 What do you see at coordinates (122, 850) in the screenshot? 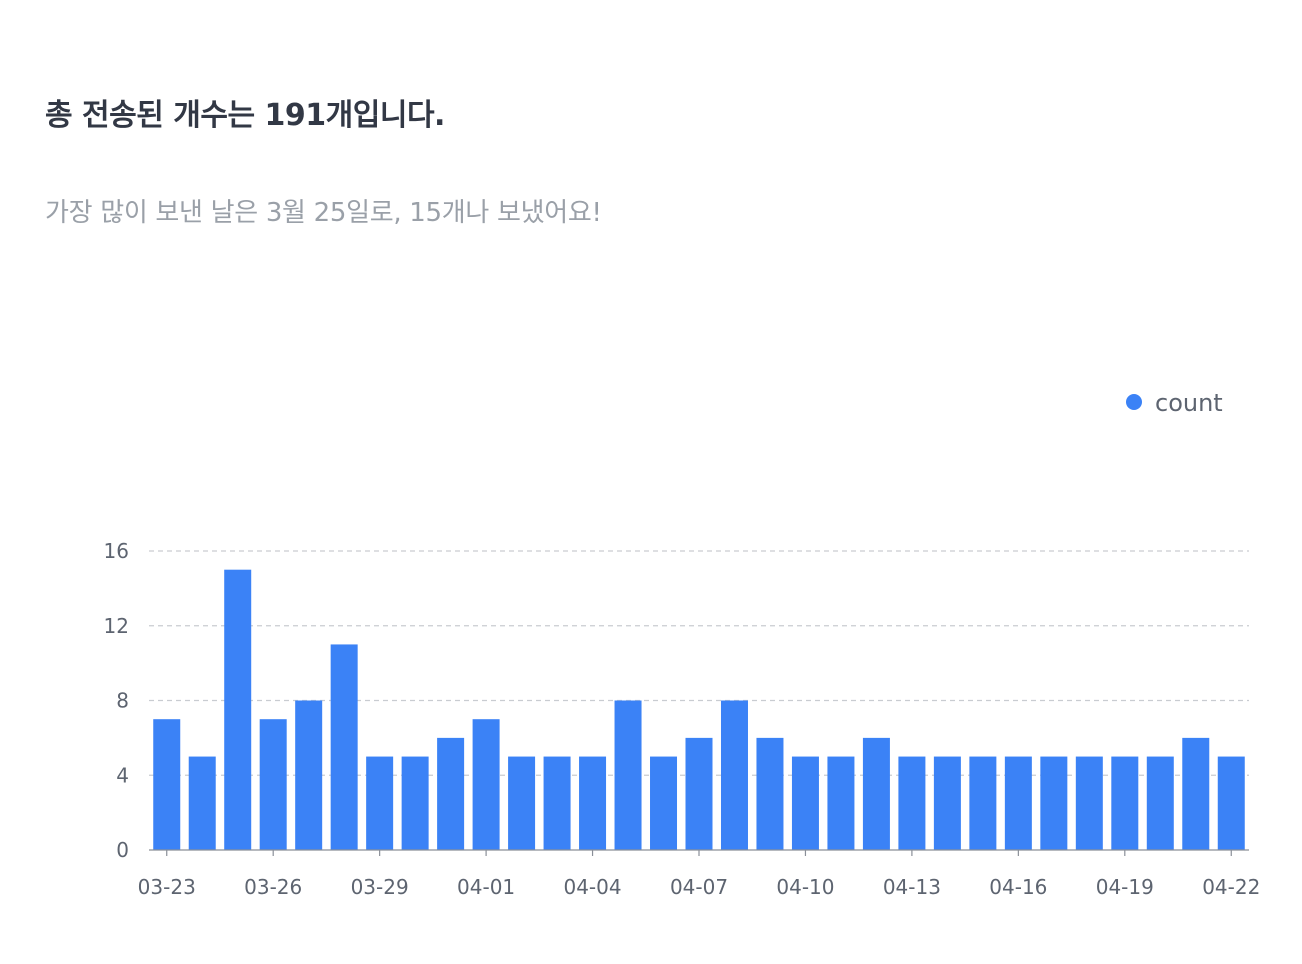
I see `y-tick-label: 0` at bounding box center [122, 850].